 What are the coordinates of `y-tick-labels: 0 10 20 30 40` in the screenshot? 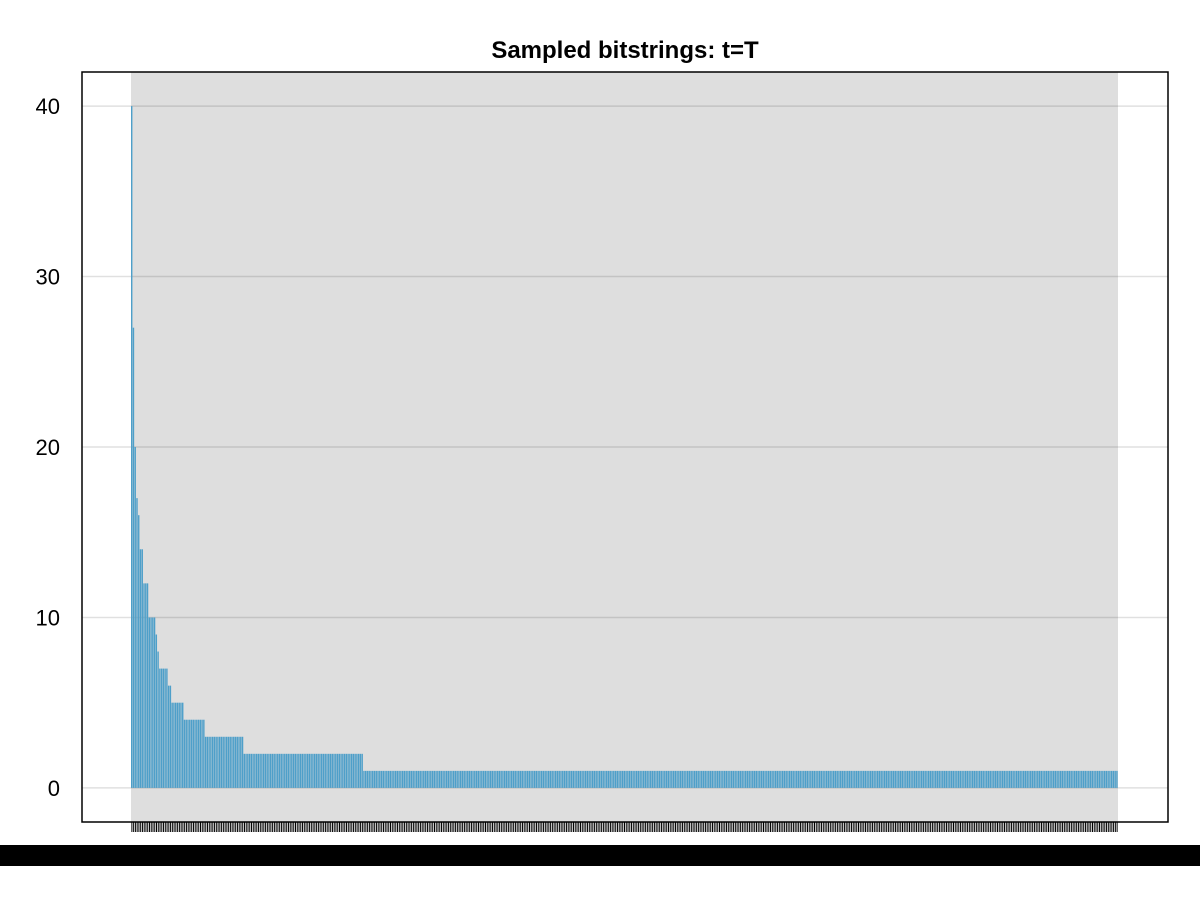 It's located at (48, 447).